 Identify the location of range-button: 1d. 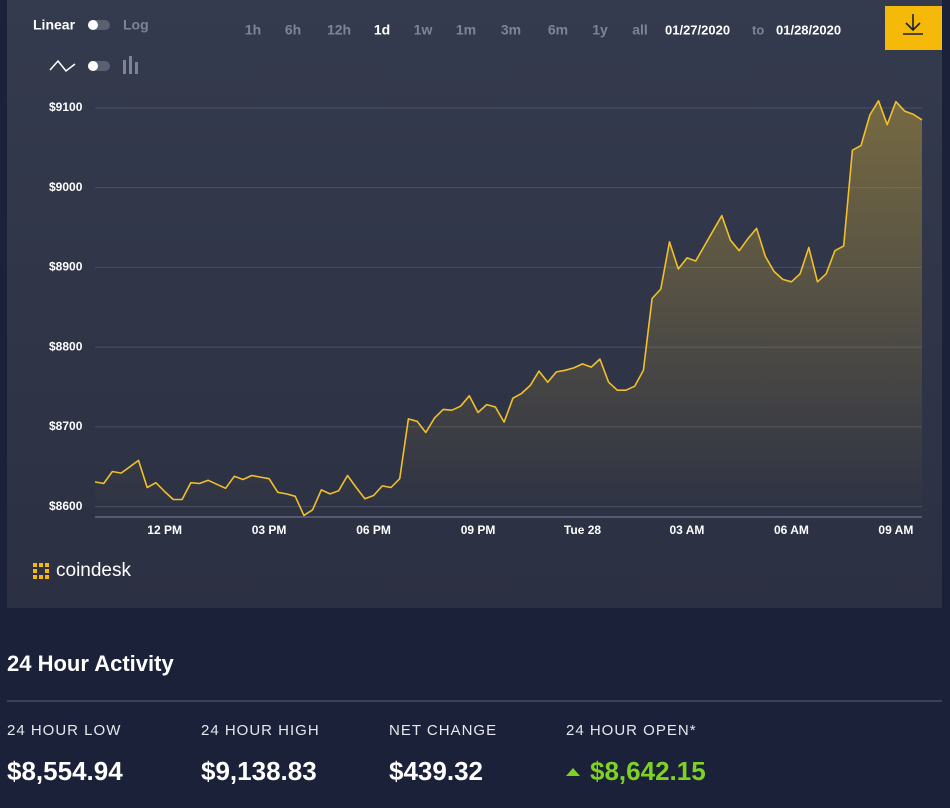
(382, 30).